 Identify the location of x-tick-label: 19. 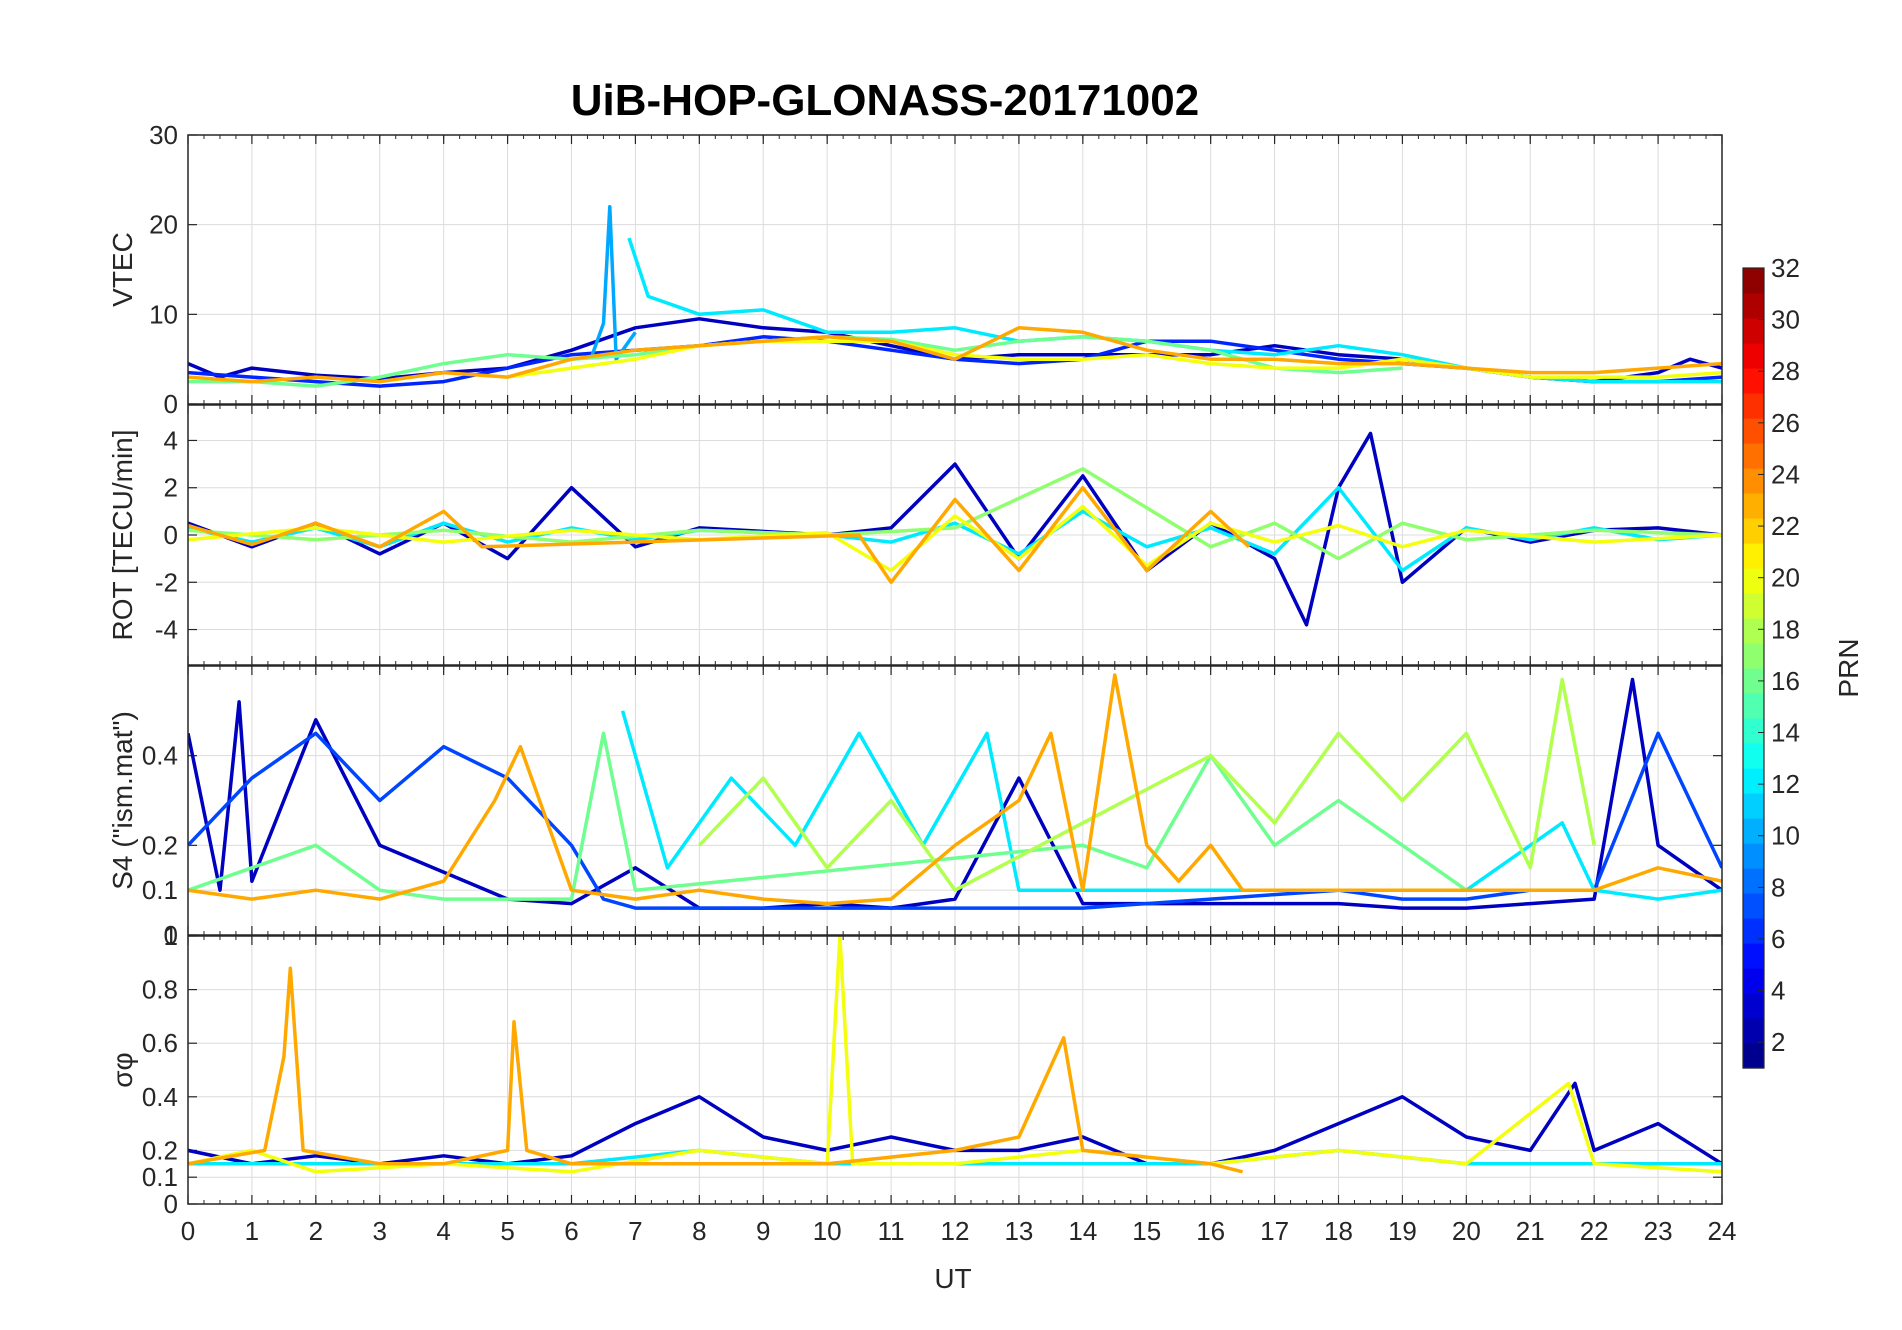
(1402, 1231).